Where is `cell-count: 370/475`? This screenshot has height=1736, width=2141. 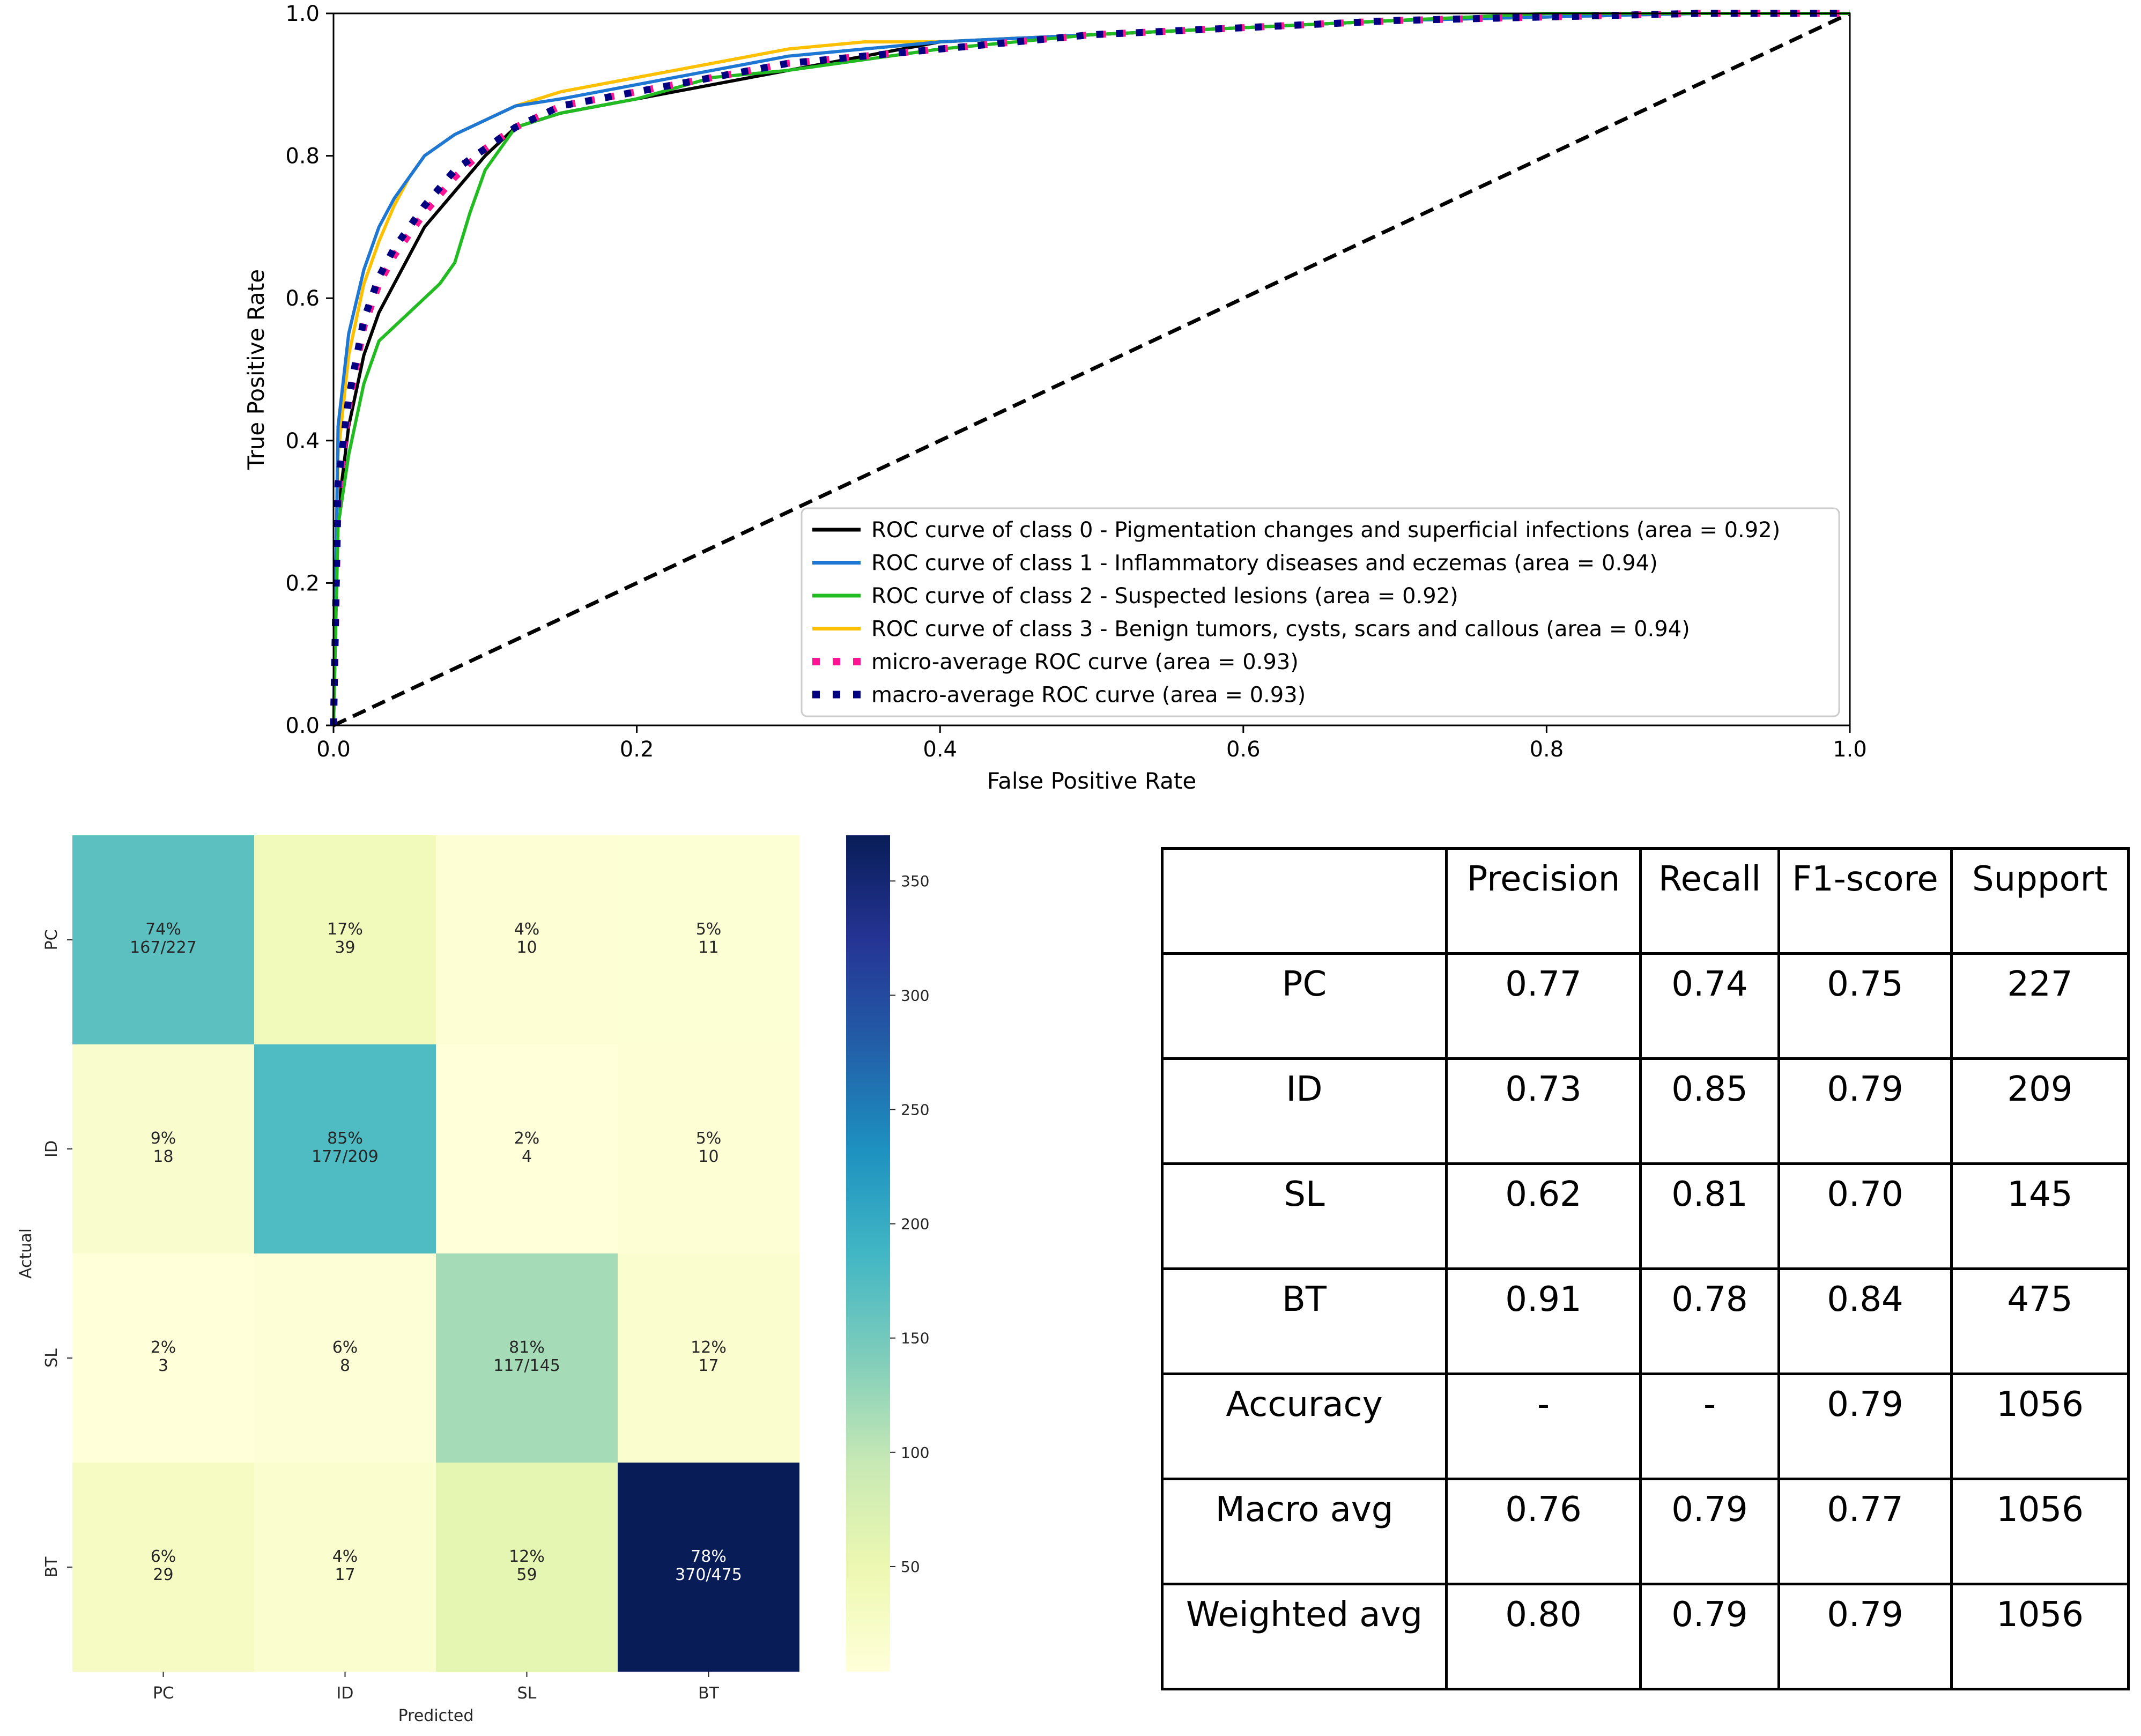
cell-count: 370/475 is located at coordinates (708, 1575).